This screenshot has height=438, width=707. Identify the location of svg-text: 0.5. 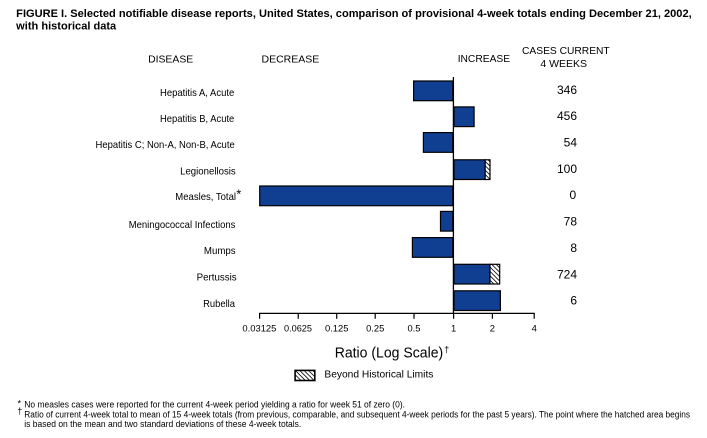
(413, 328).